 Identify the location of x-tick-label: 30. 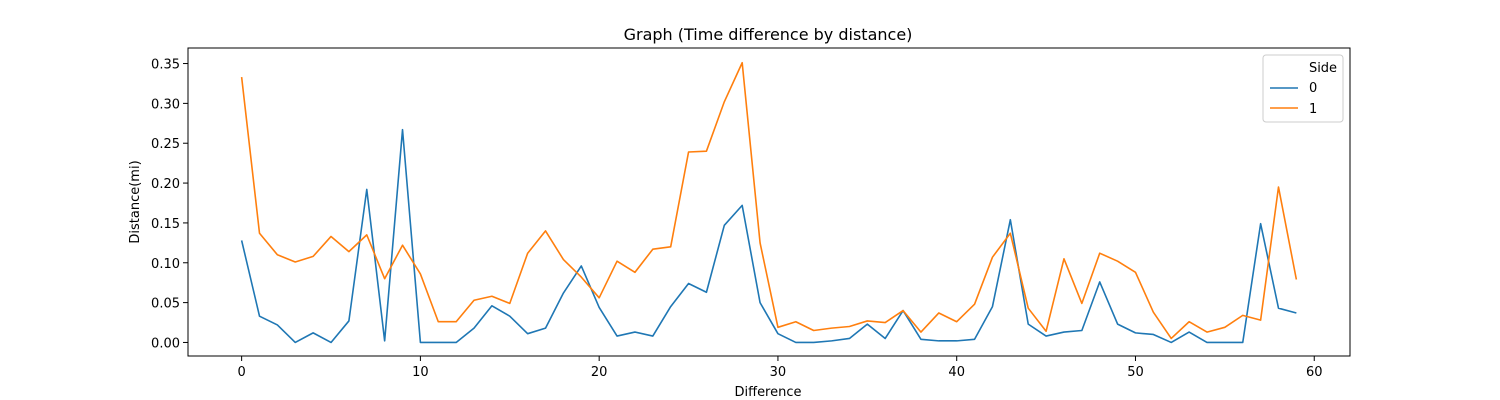
(778, 372).